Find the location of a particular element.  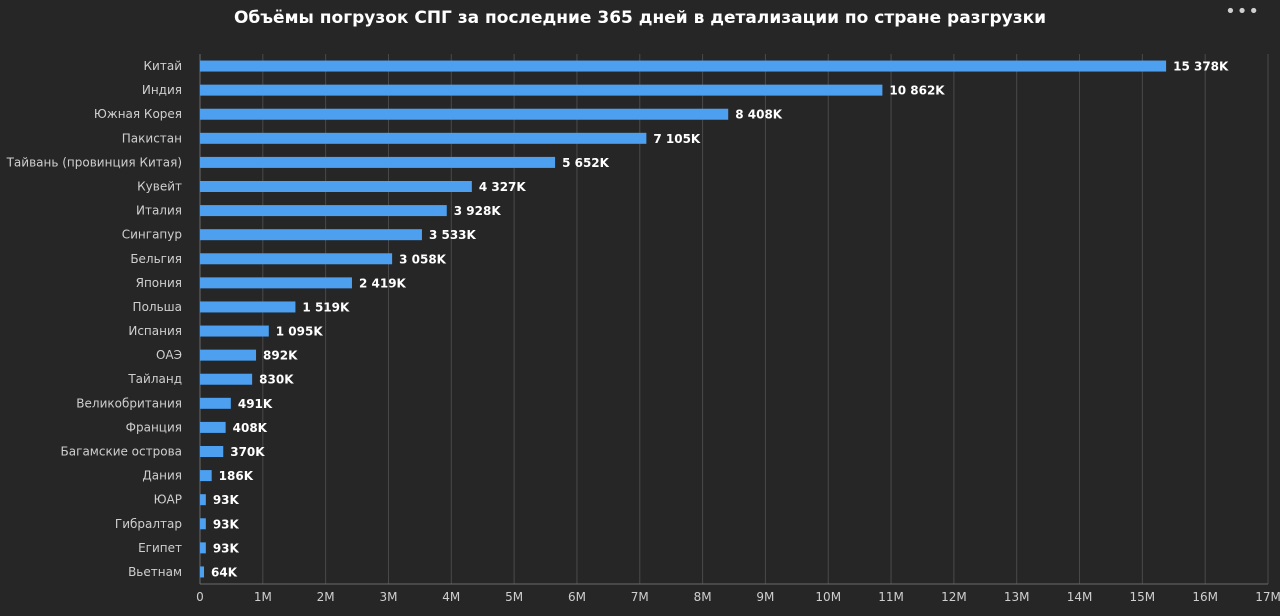

category-label: Багамские острова is located at coordinates (121, 452).